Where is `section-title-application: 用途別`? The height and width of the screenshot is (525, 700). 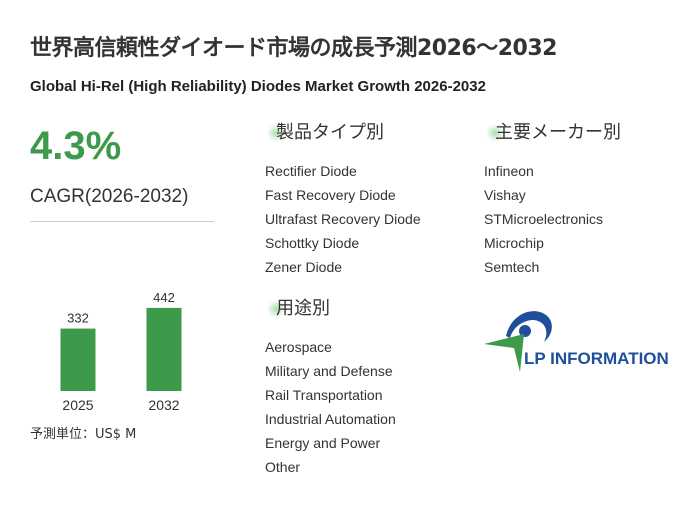
section-title-application: 用途別 is located at coordinates (298, 307).